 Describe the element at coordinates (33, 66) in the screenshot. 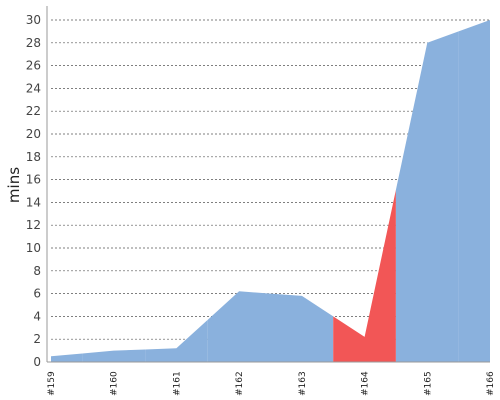

I see `y-tick-label: 26` at that location.